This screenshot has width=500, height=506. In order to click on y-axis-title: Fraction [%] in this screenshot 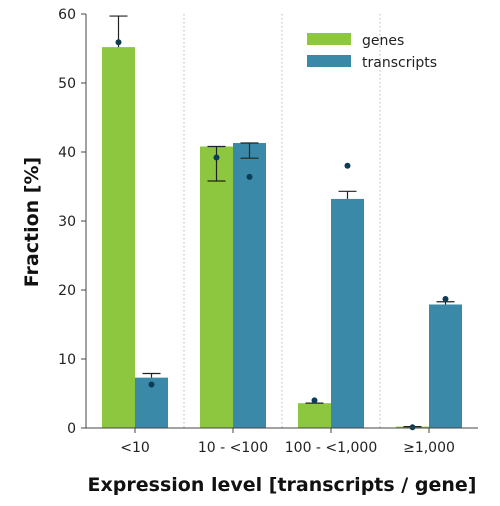, I will do `click(32, 222)`.